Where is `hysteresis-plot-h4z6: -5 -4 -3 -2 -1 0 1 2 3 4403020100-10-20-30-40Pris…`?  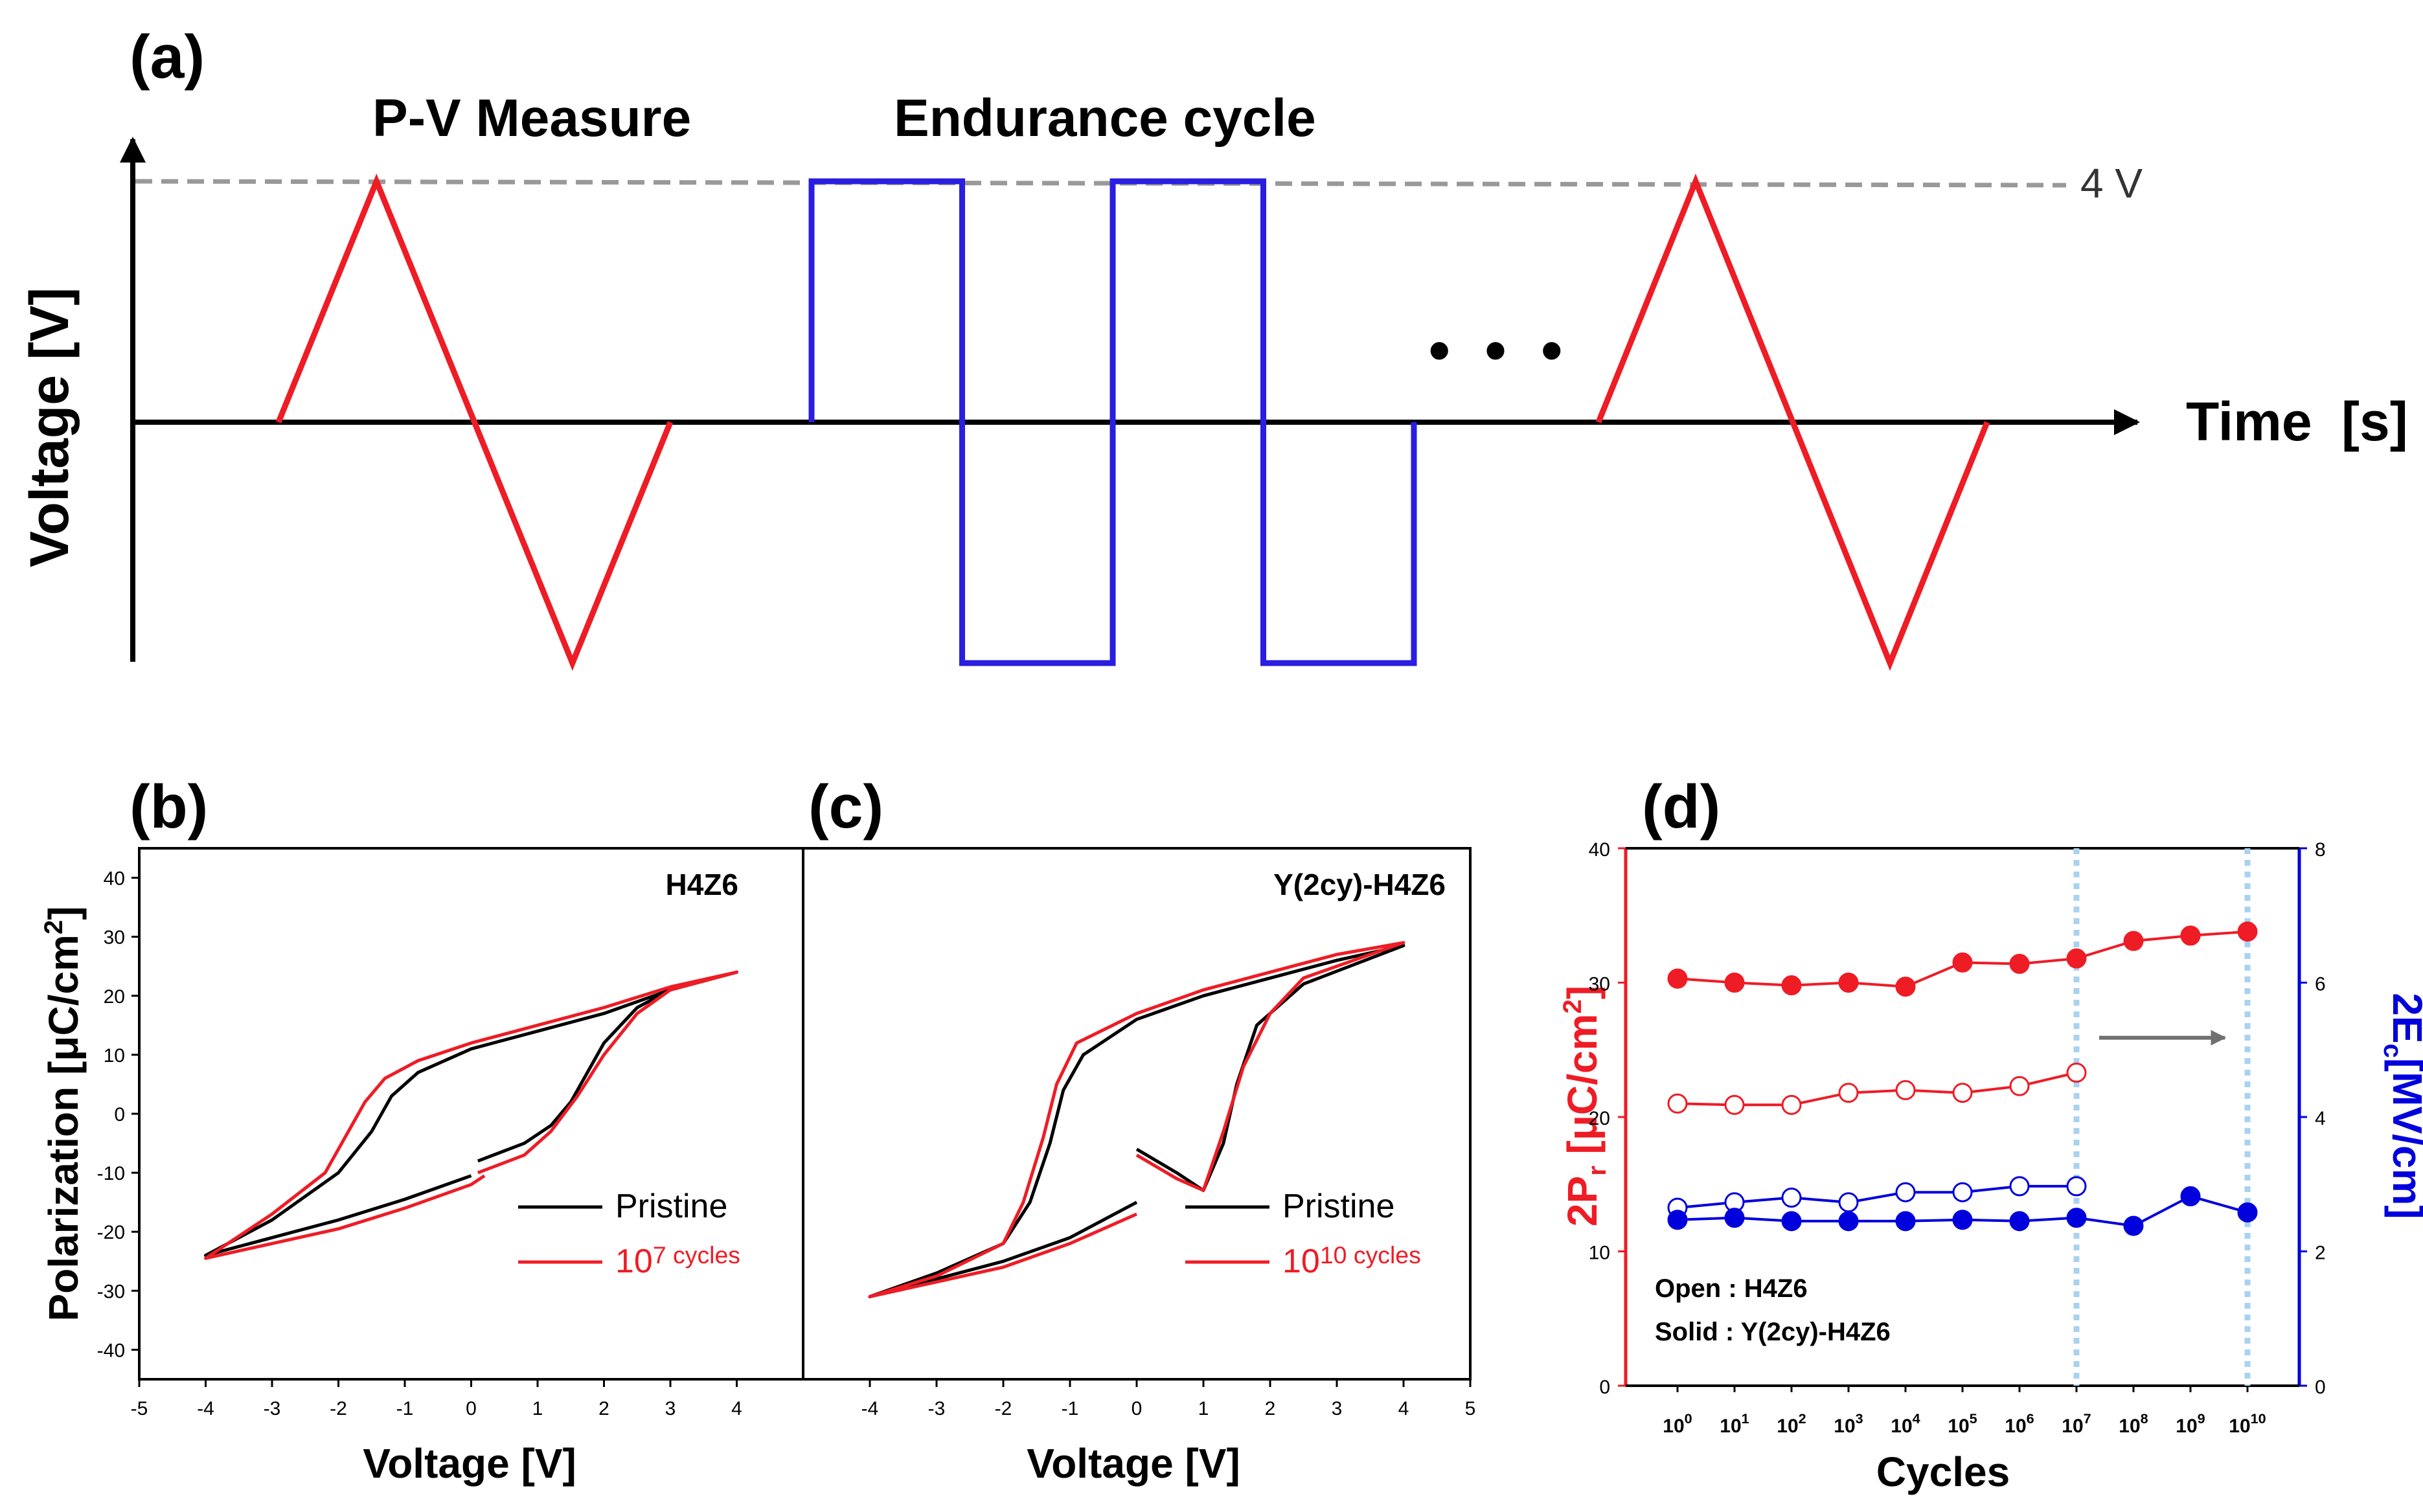
hysteresis-plot-h4z6: -5 -4 -3 -2 -1 0 1 2 3 4403020100-10-20-30-40Pris… is located at coordinates (451, 1133).